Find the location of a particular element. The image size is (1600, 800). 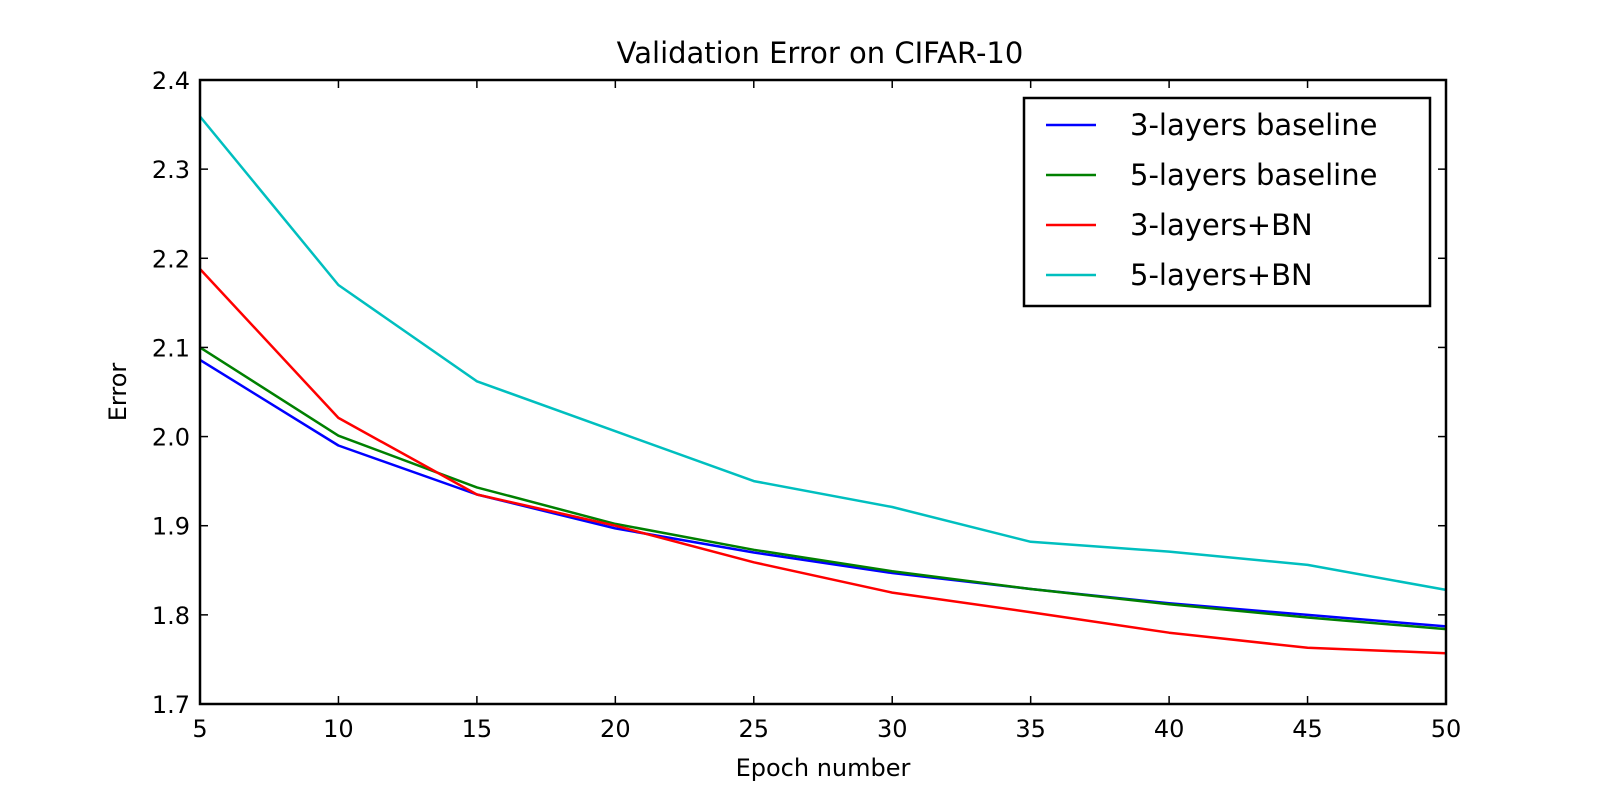

y-tick-label: 2.1 is located at coordinates (171, 348).